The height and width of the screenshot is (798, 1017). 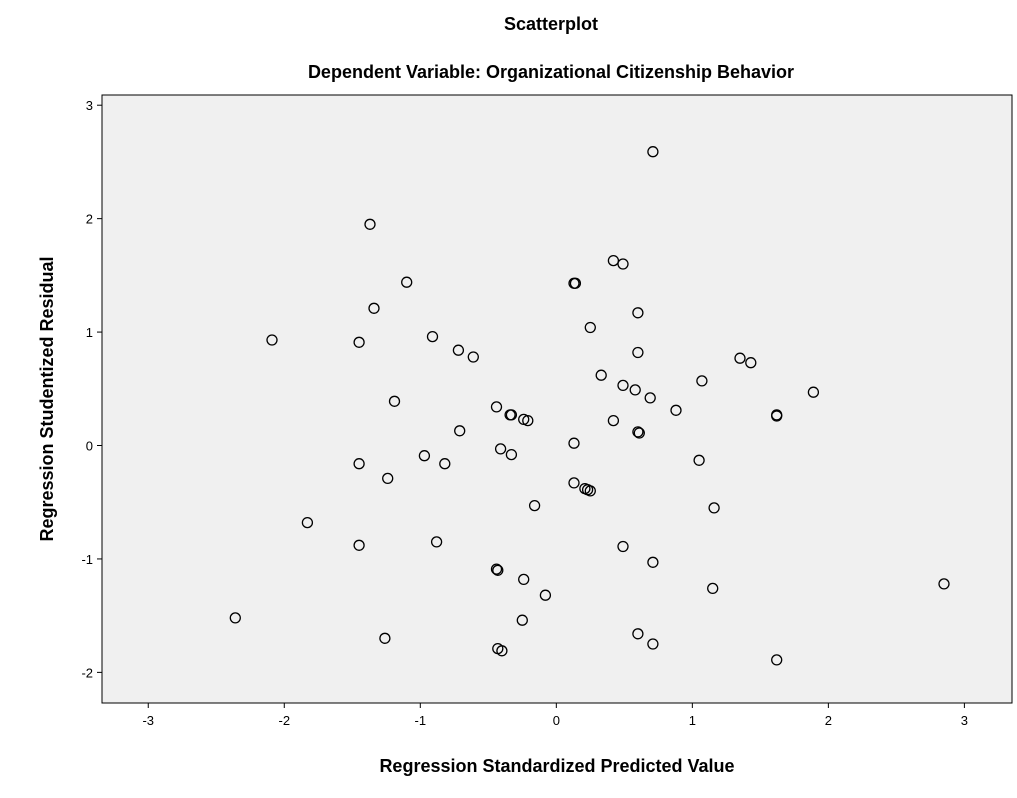 What do you see at coordinates (828, 720) in the screenshot?
I see `x-tick-label: 2` at bounding box center [828, 720].